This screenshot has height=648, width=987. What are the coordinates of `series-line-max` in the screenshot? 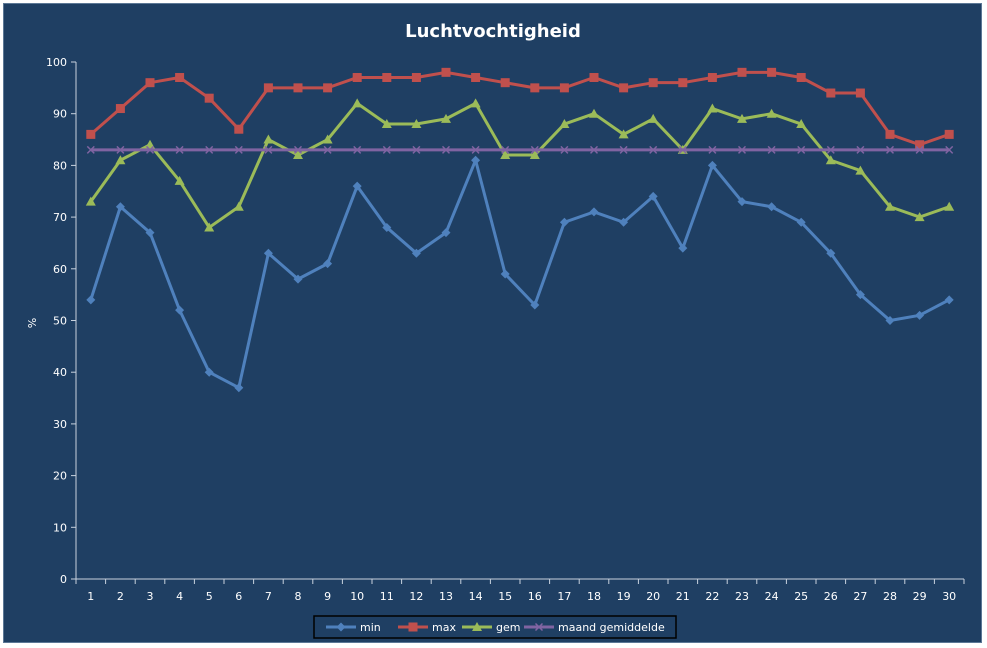 It's located at (519, 108).